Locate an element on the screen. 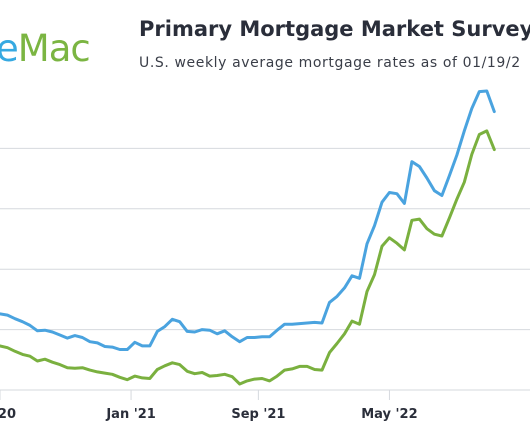 The height and width of the screenshot is (442, 530). title-text: Primary Mortgage Market Survey is located at coordinates (334, 29).